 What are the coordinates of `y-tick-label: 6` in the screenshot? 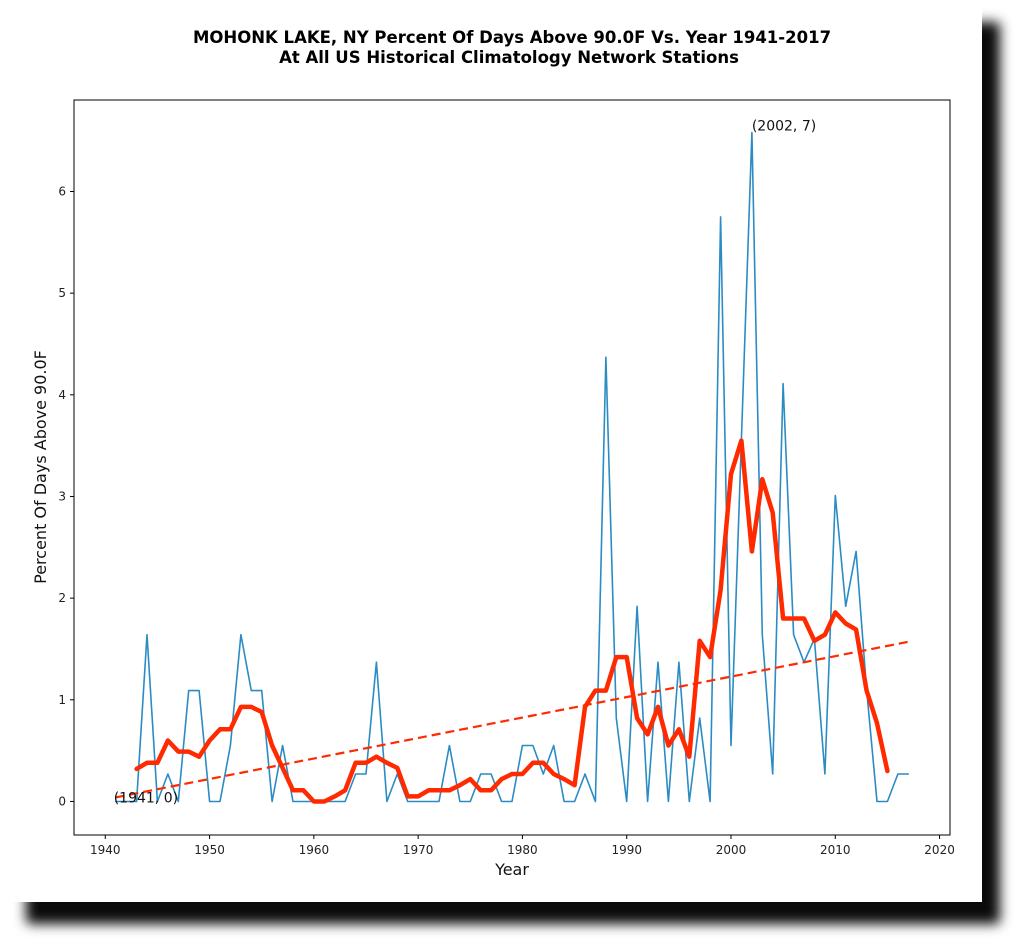 It's located at (62, 191).